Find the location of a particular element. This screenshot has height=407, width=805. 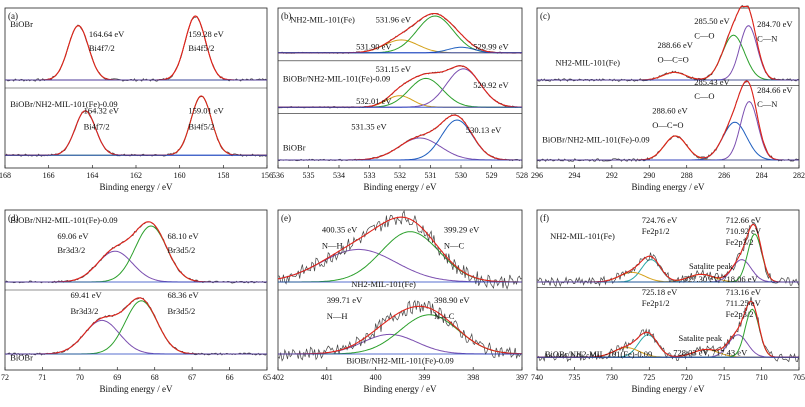

panel-label: (c) is located at coordinates (545, 16).